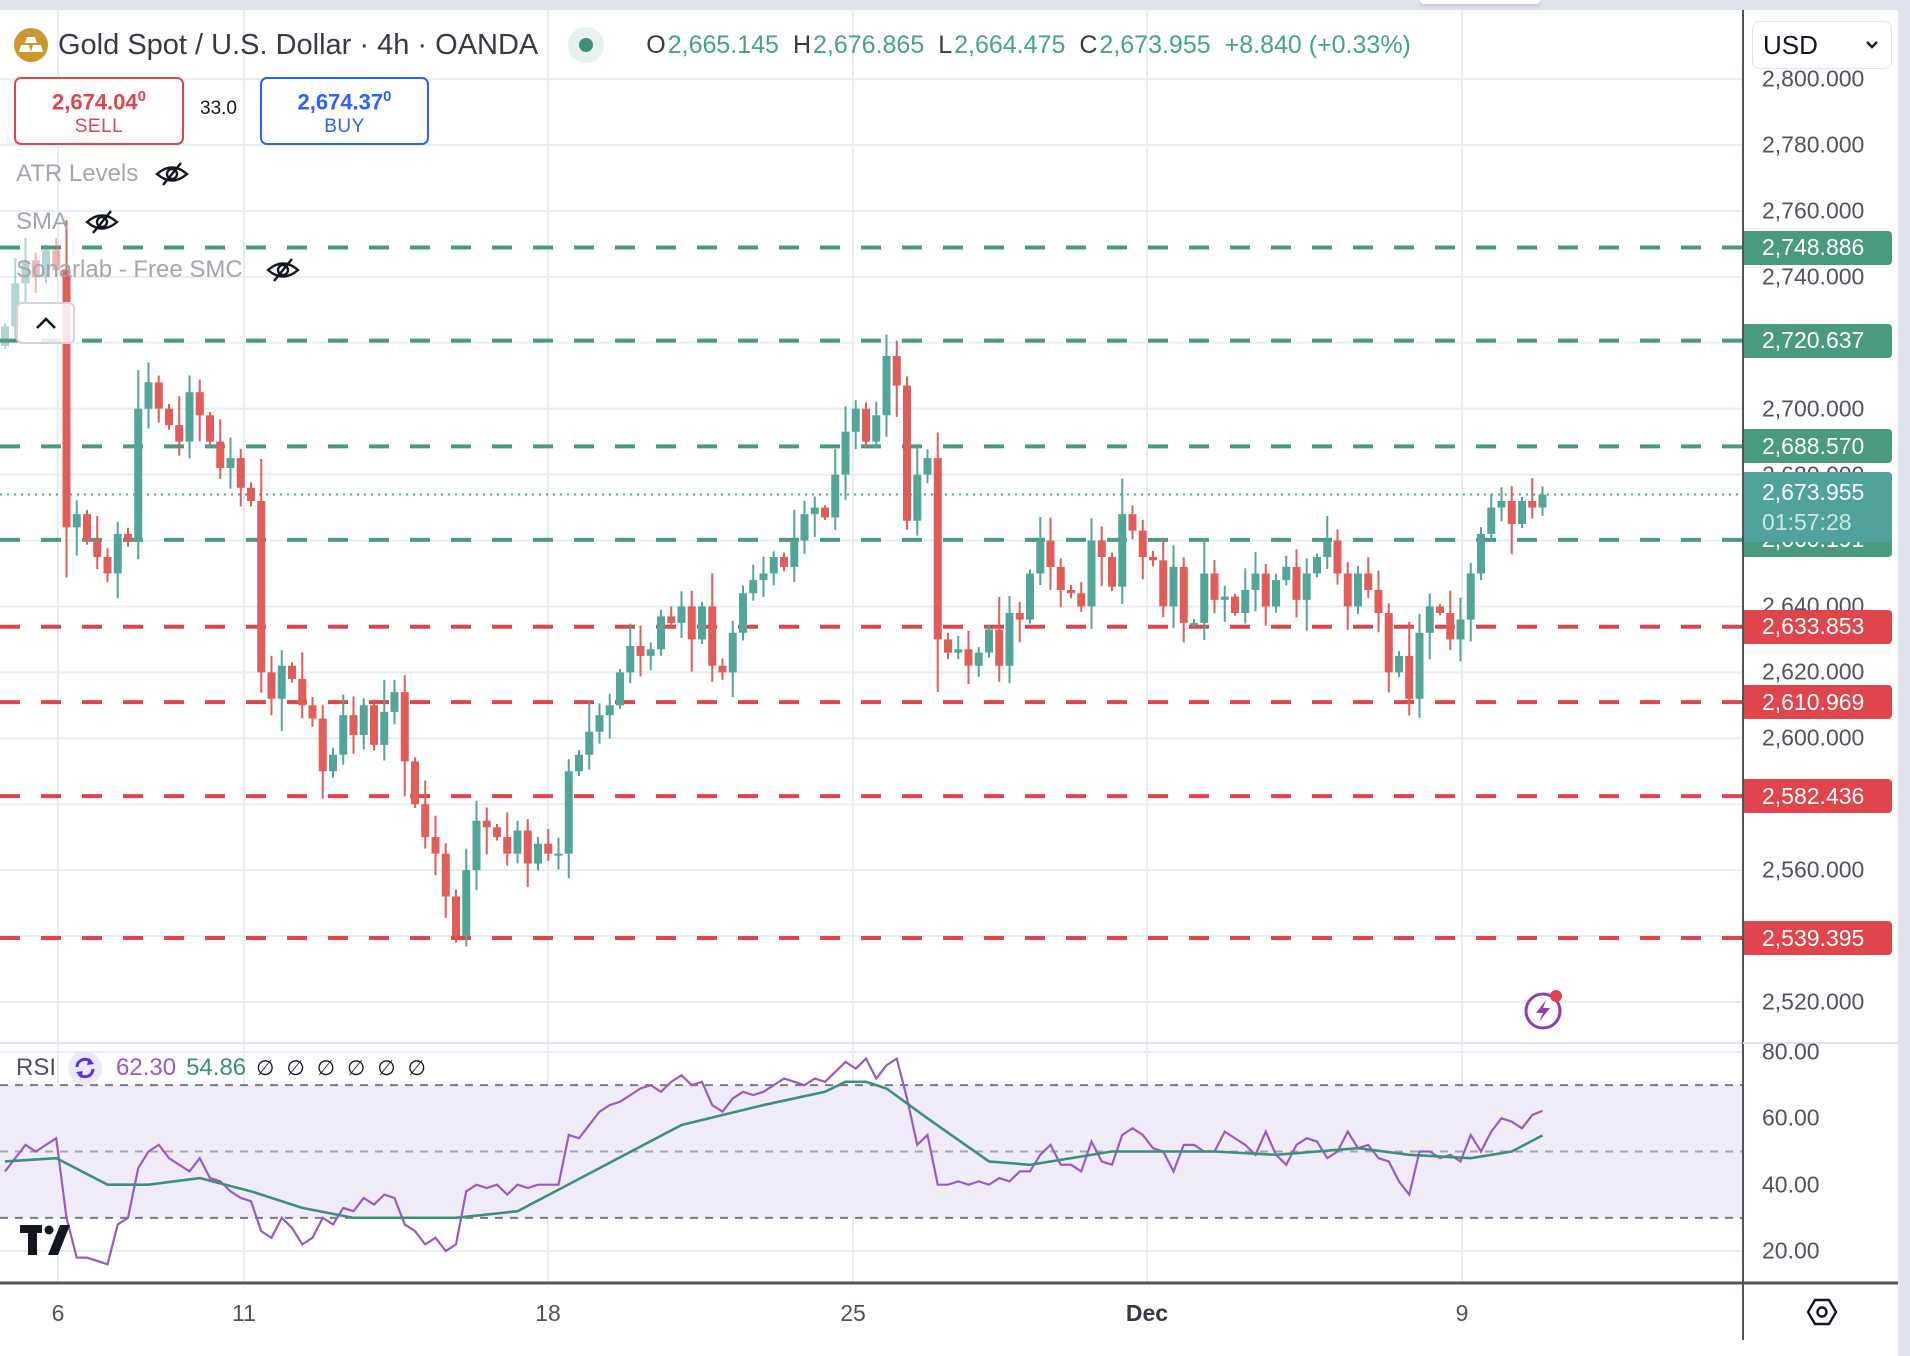 This screenshot has height=1356, width=1910. I want to click on collapse-indicators-button, so click(45, 323).